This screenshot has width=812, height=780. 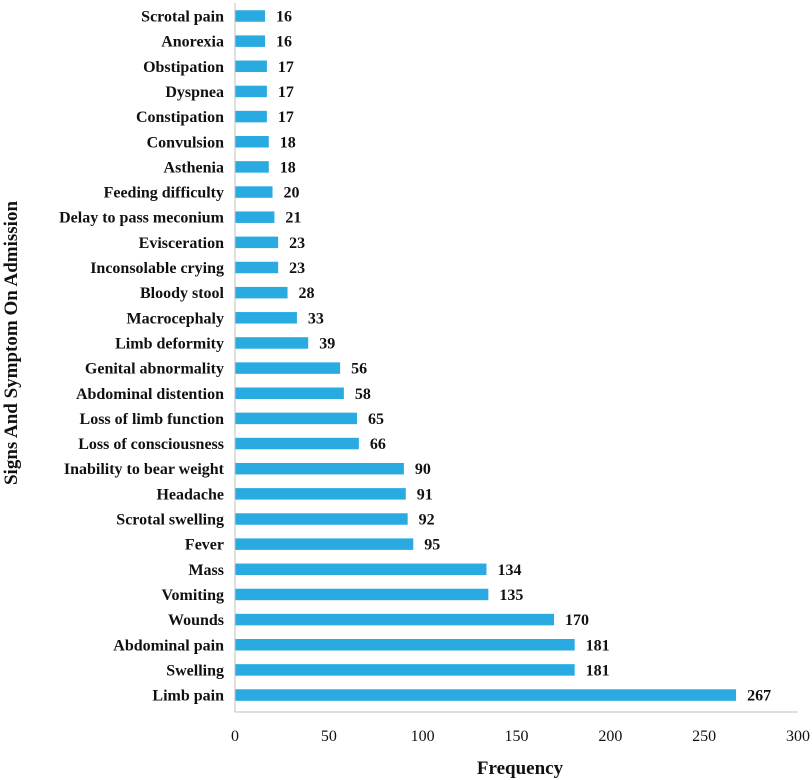 What do you see at coordinates (175, 318) in the screenshot?
I see `category-label-macrocephaly: Macrocephaly` at bounding box center [175, 318].